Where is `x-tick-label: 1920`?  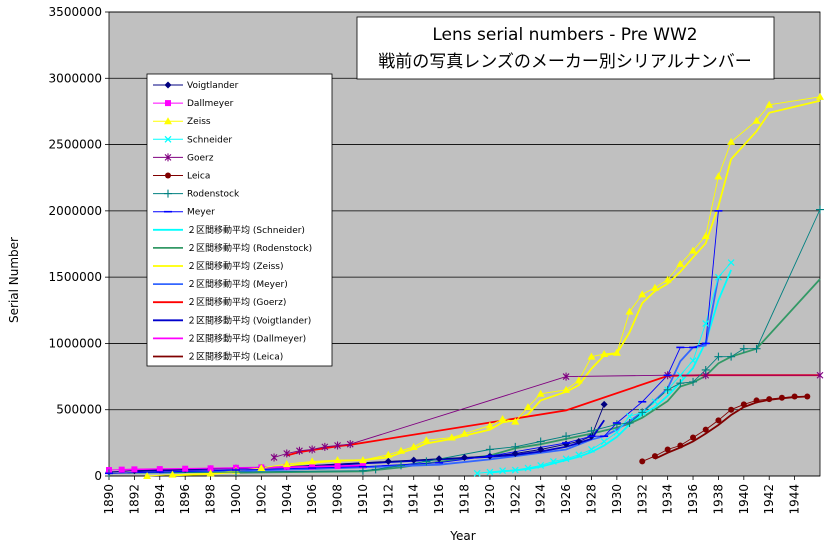
x-tick-label: 1920 is located at coordinates (490, 499).